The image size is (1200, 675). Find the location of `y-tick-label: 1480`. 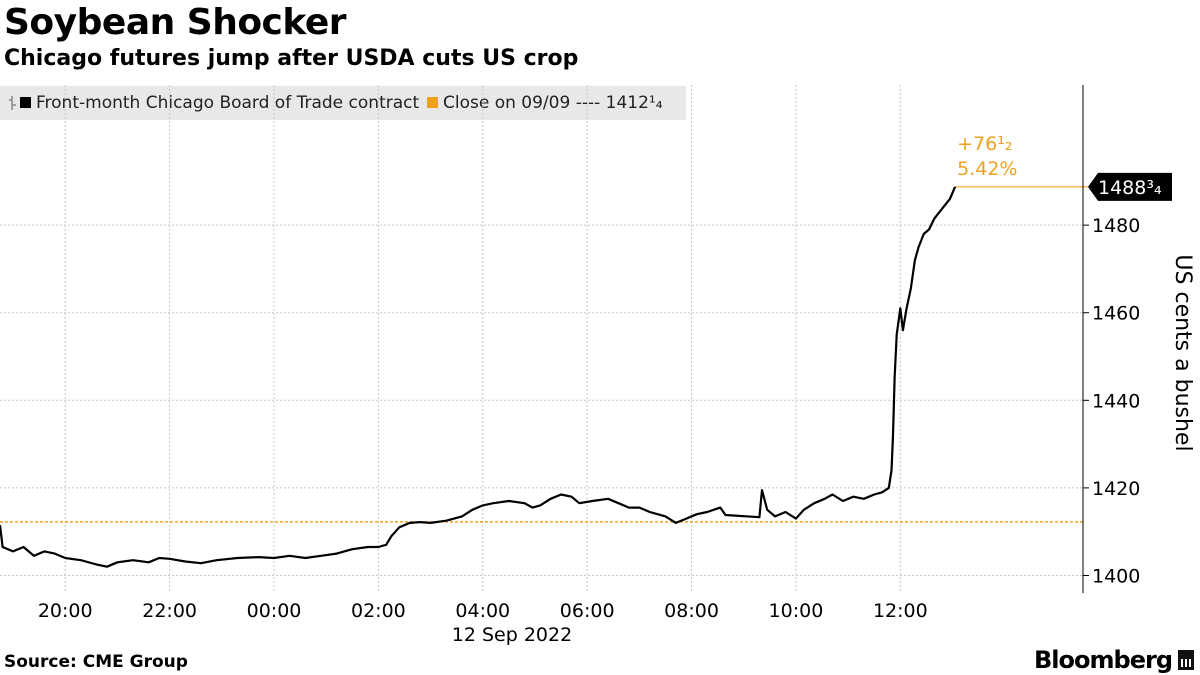

y-tick-label: 1480 is located at coordinates (1116, 226).